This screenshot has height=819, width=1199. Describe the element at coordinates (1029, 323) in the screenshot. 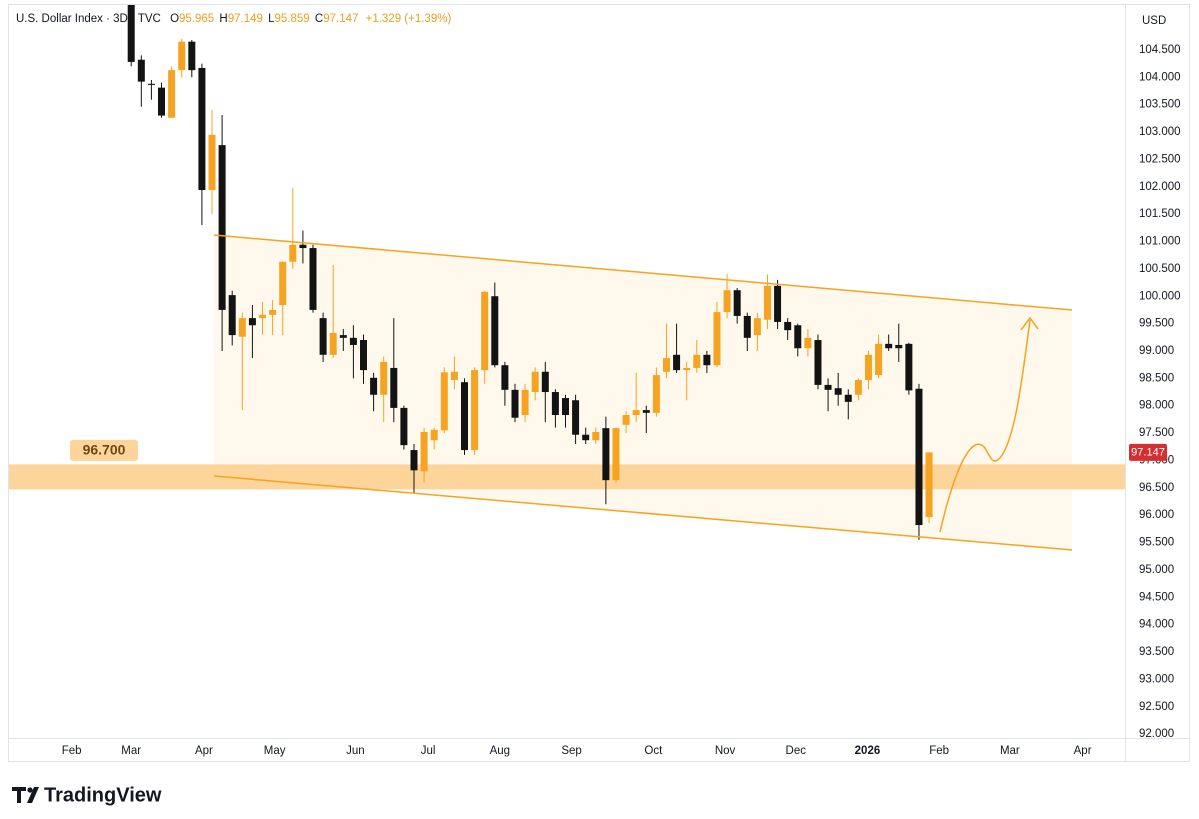

I see `arrow-head` at that location.